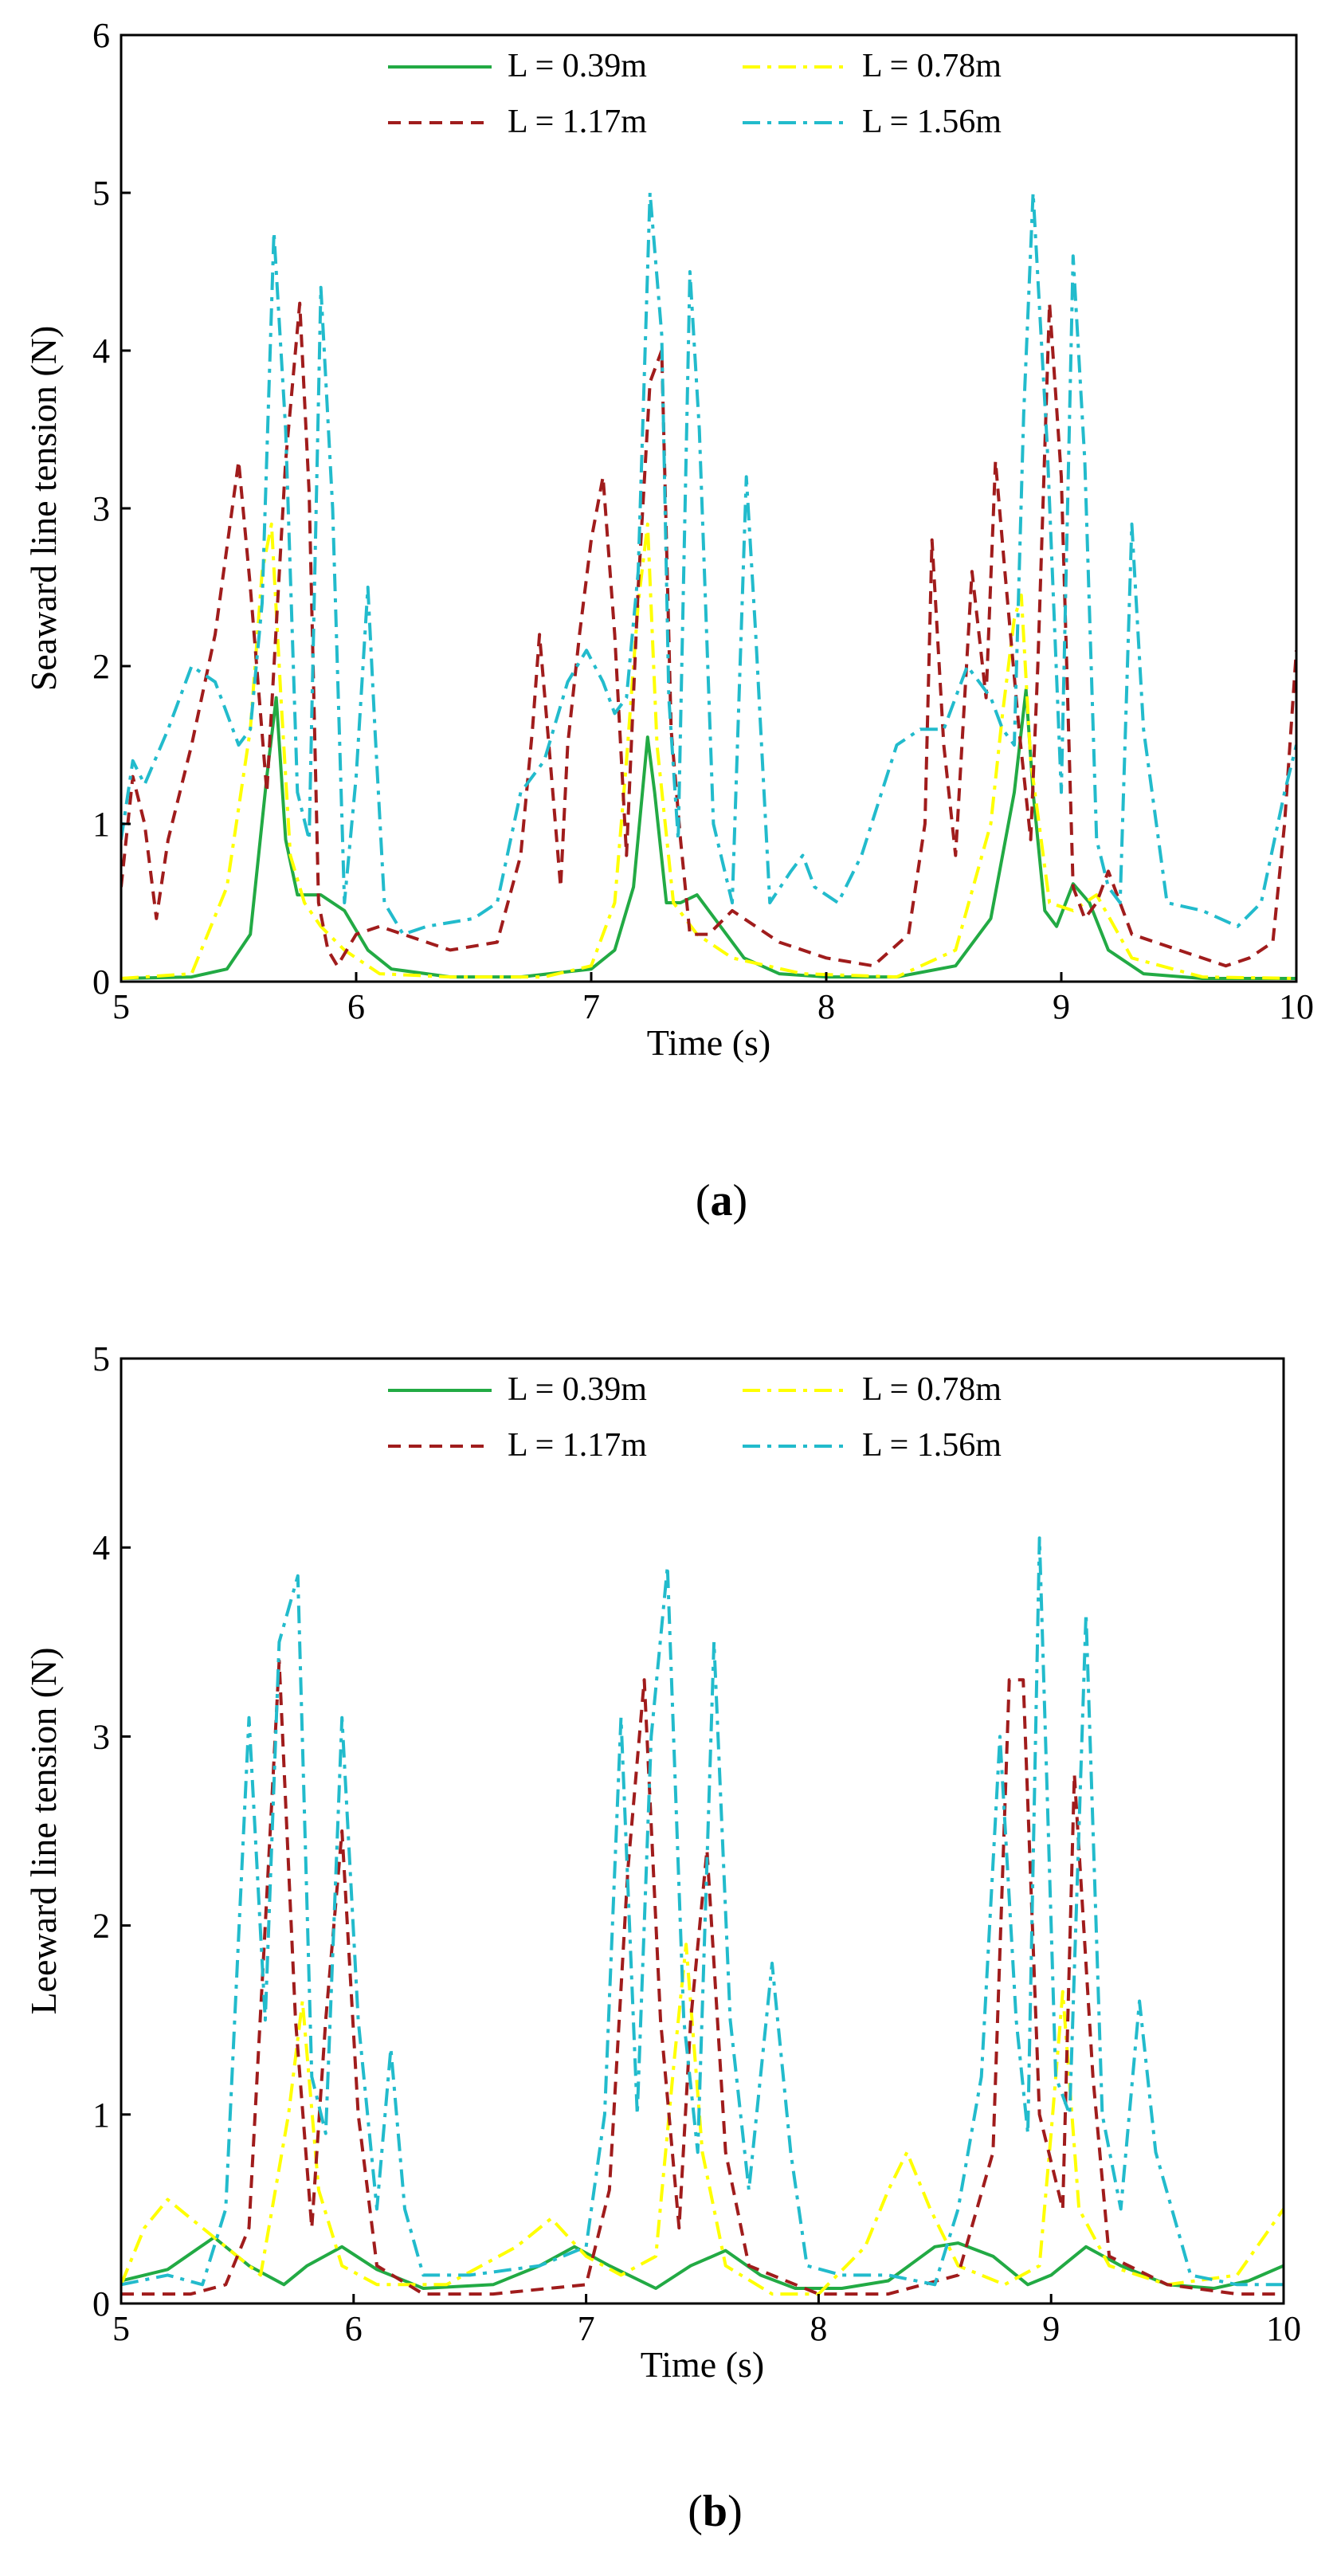 This screenshot has height=2576, width=1333. I want to click on y-axis-label: Leeward line tension (N), so click(43, 1830).